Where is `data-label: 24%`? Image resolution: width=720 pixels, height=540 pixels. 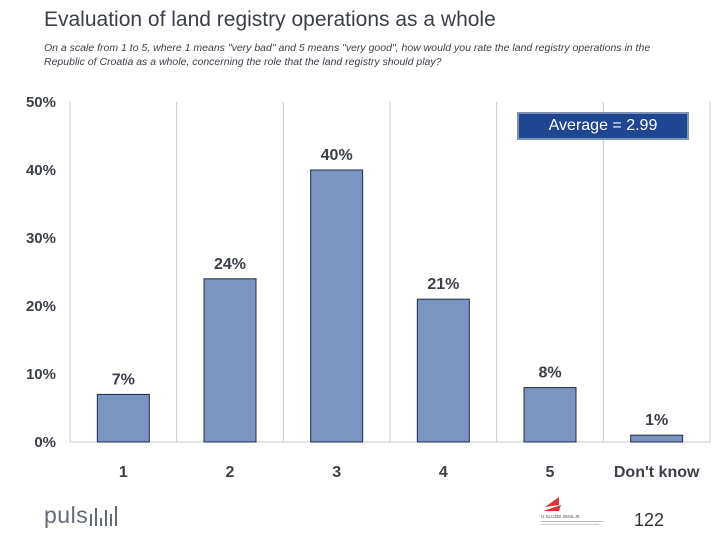 data-label: 24% is located at coordinates (230, 264).